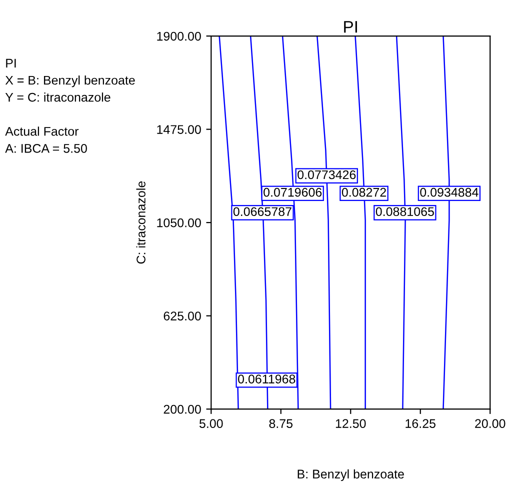 This screenshot has height=487, width=510. Describe the element at coordinates (57, 97) in the screenshot. I see `text: Y = C: itraconazole` at that location.